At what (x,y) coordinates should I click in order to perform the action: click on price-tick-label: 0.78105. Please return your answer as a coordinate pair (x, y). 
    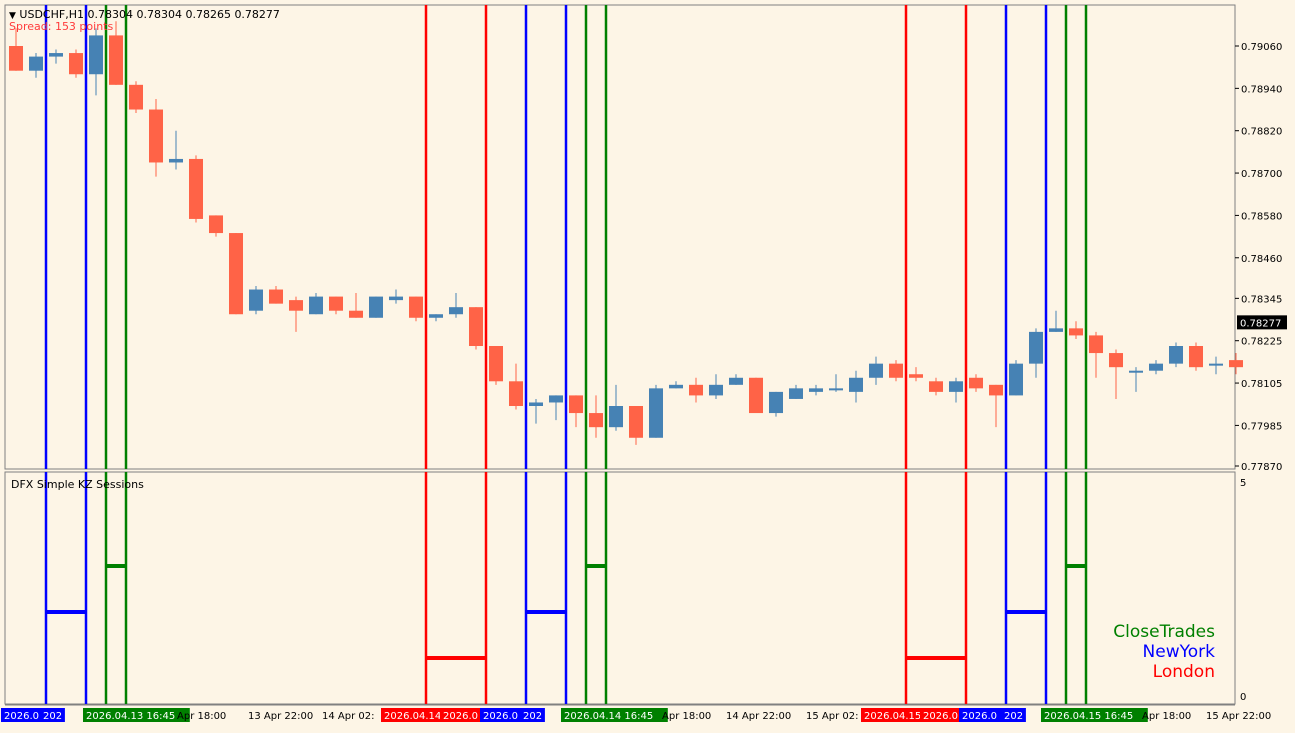
    Looking at the image, I should click on (1261, 384).